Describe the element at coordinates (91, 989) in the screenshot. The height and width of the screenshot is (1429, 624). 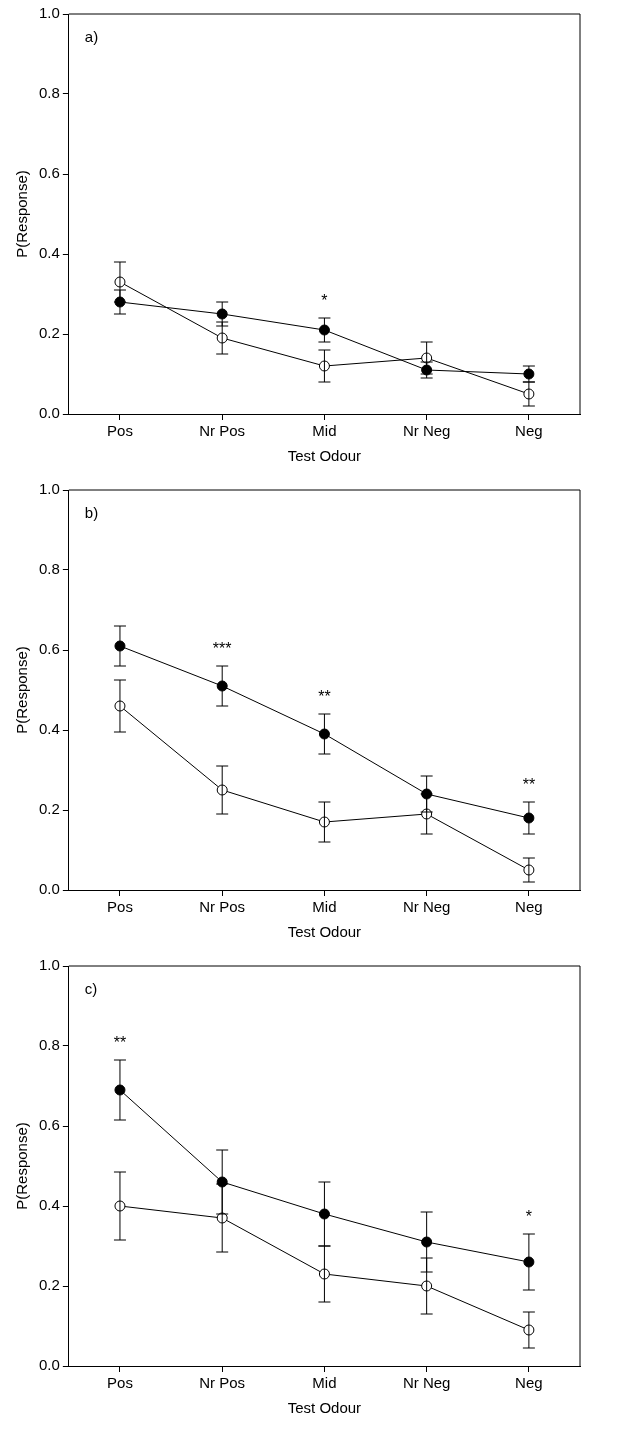
I see `text: c)` at that location.